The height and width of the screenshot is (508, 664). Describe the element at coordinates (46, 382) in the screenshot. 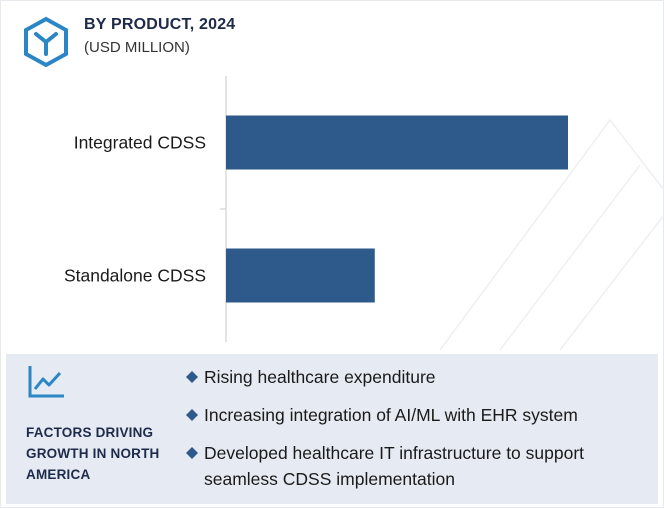

I see `line-chart-icon` at that location.